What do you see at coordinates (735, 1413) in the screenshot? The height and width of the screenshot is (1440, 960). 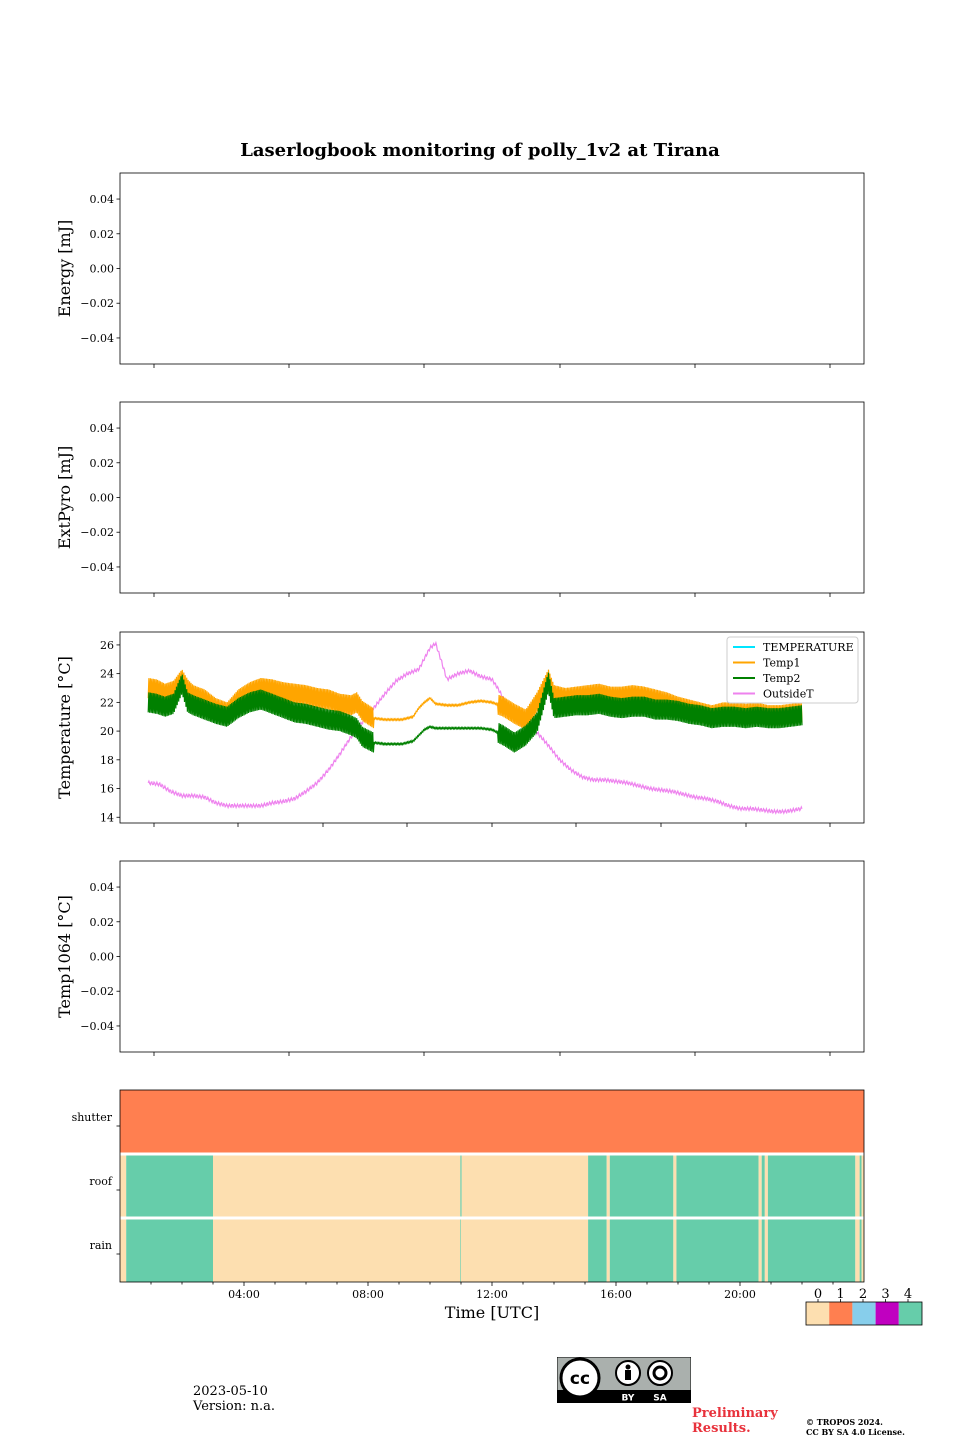 I see `preliminary-line-1: Preliminary` at bounding box center [735, 1413].